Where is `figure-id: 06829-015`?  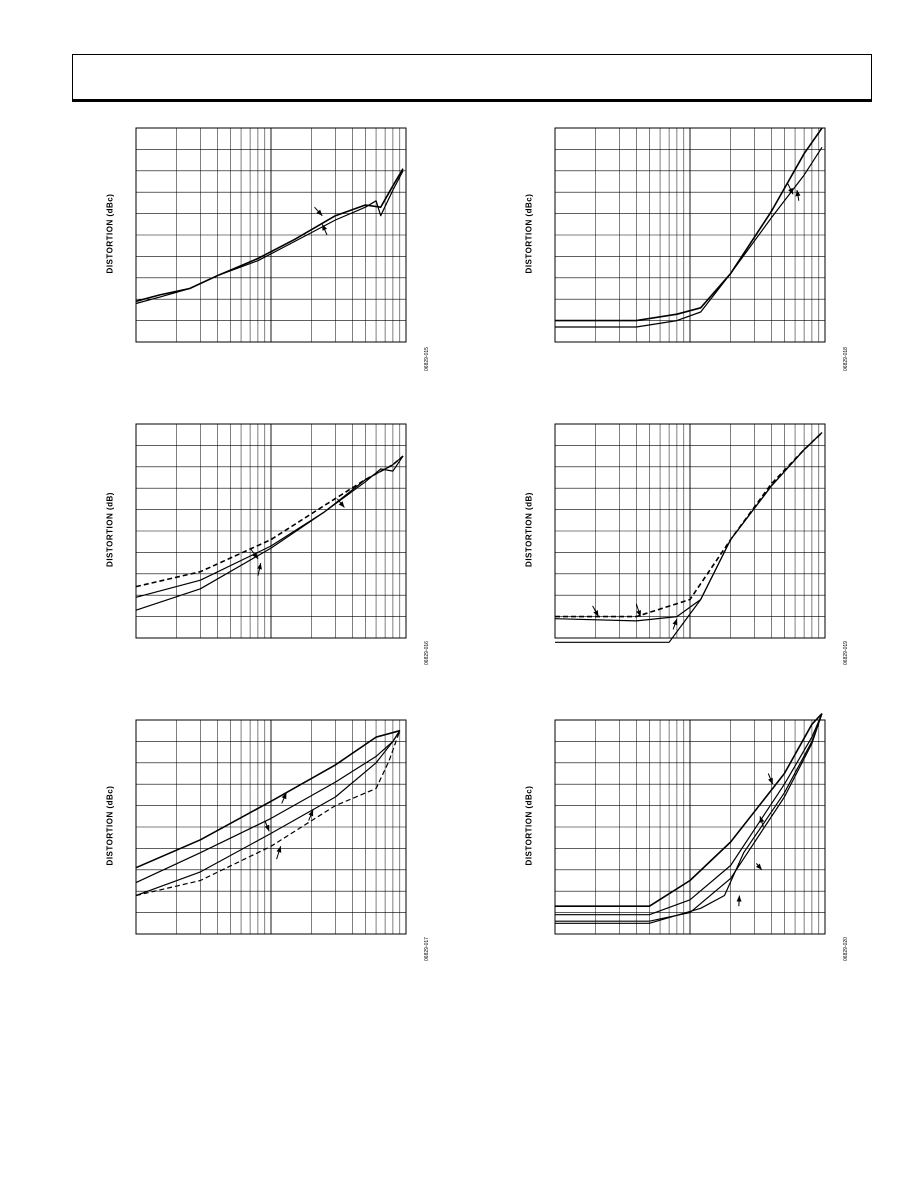
figure-id: 06829-015 is located at coordinates (427, 359).